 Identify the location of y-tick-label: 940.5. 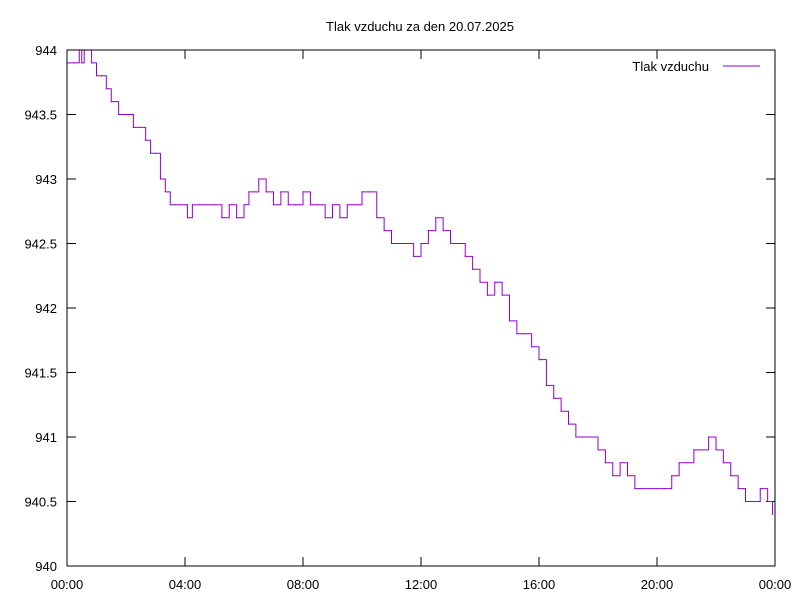
(40, 502).